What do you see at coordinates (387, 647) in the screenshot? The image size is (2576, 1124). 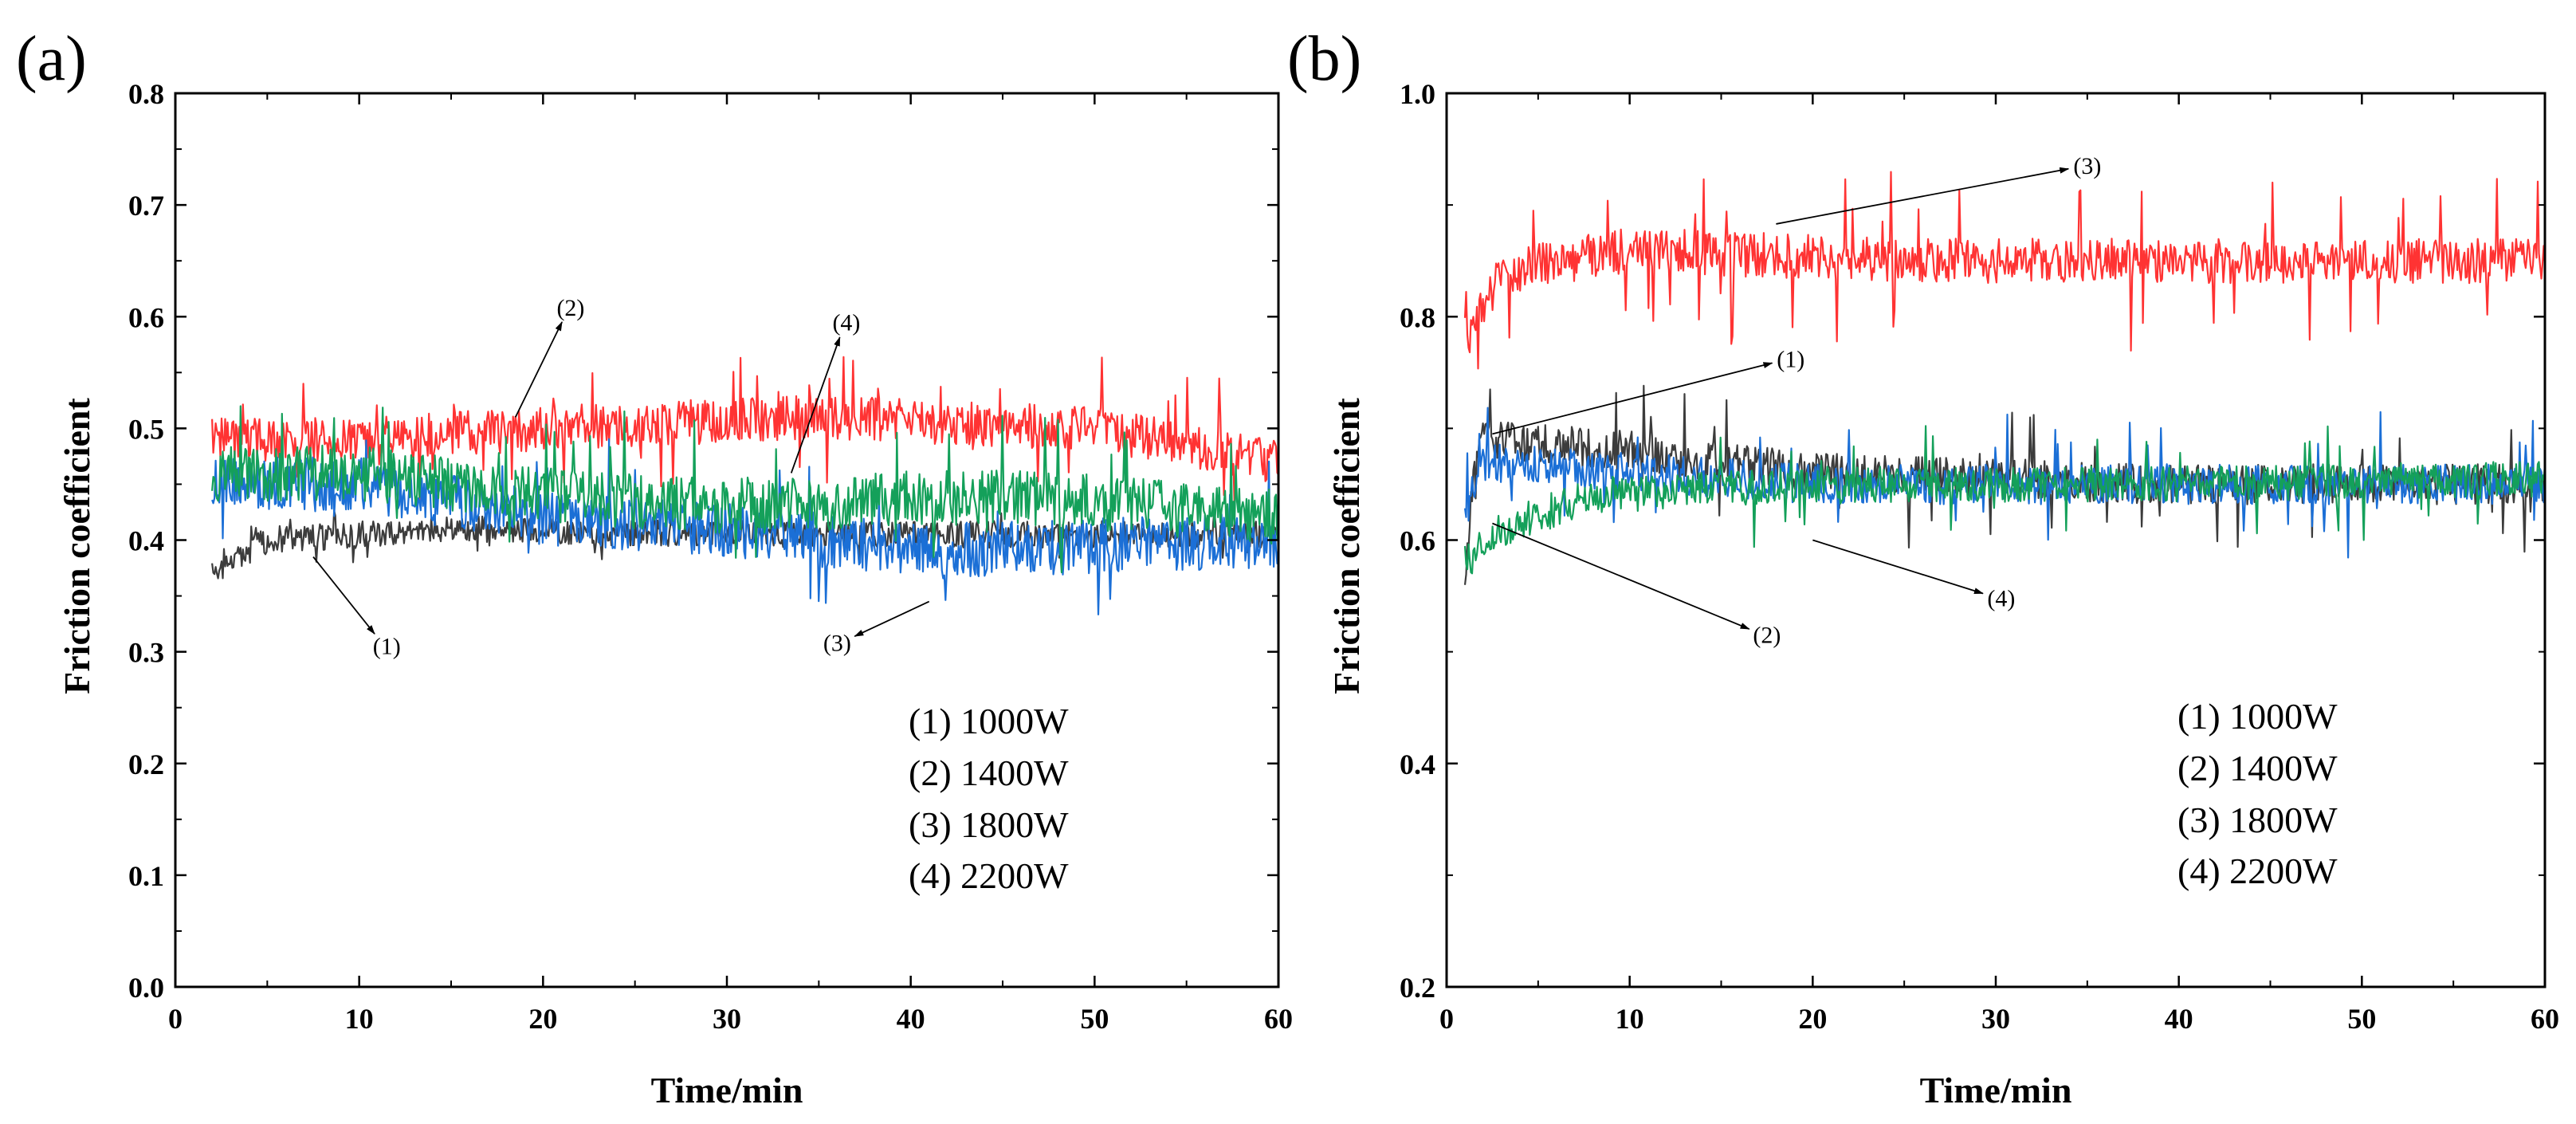 I see `annotation-label-a-1: (1)` at bounding box center [387, 647].